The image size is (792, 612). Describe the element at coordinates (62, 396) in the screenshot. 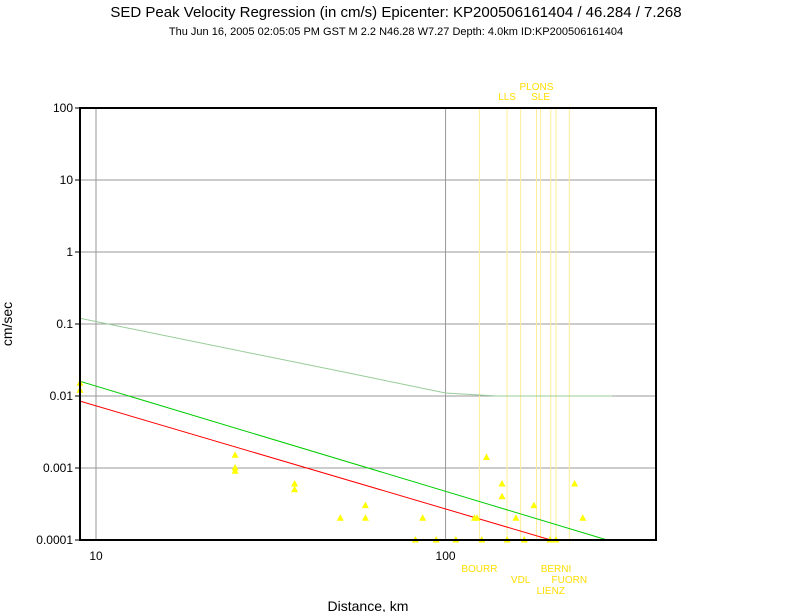

I see `y-tick-label: 0.01` at that location.